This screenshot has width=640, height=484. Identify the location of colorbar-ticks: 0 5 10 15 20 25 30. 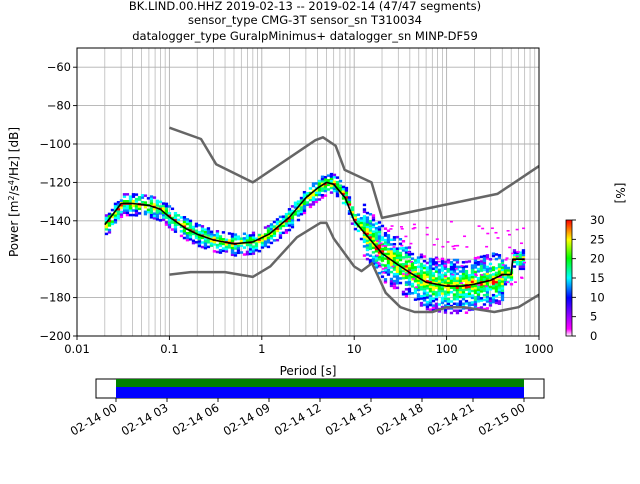
(588, 278).